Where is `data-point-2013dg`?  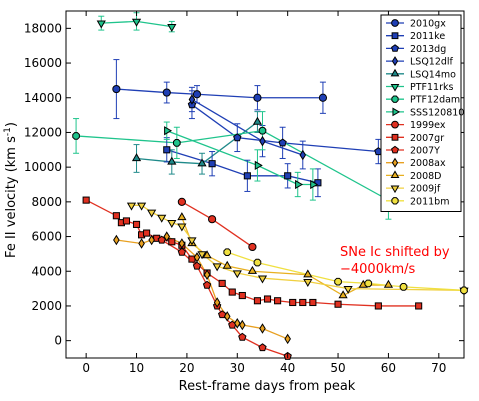 data-point-2013dg is located at coordinates (237, 137).